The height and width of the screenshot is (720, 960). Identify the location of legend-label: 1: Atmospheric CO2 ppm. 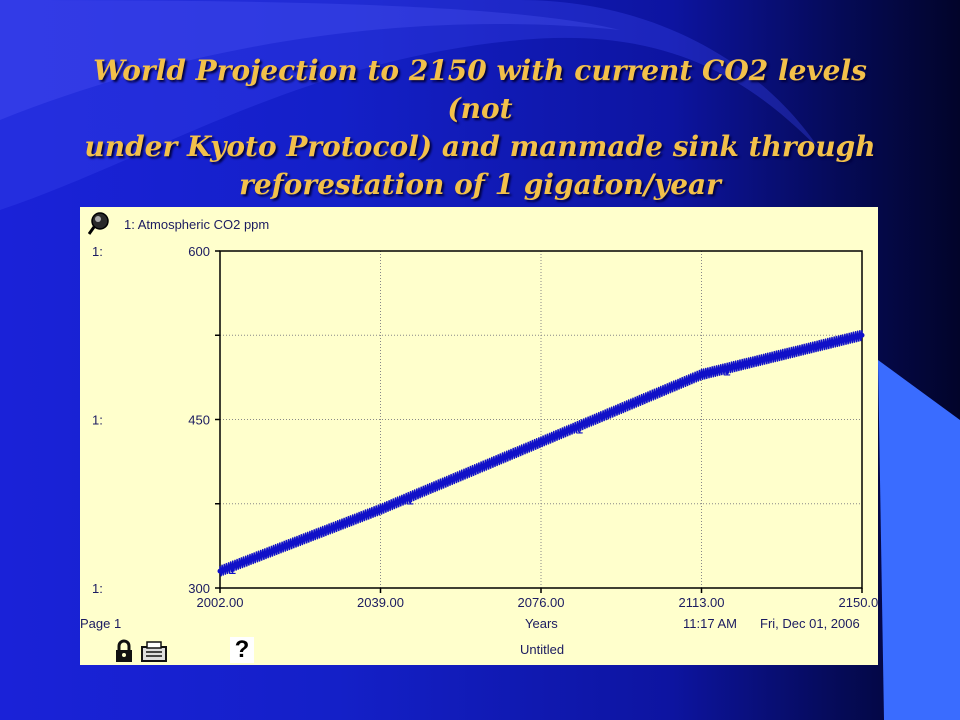
(197, 224).